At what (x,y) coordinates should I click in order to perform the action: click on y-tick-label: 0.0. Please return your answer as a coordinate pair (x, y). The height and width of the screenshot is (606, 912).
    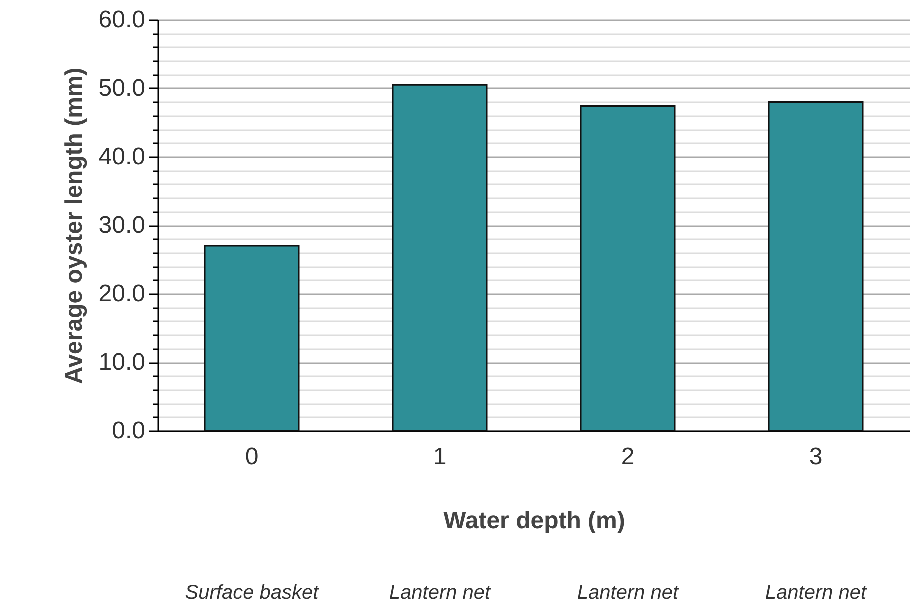
    Looking at the image, I should click on (129, 431).